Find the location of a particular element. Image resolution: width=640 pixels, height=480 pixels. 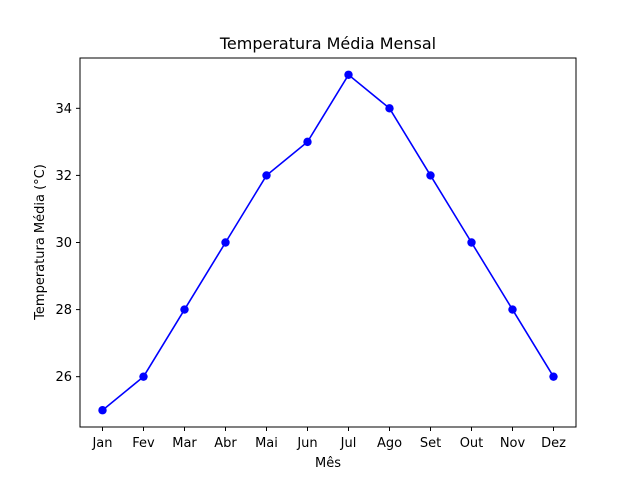

x-tick-label: Jun is located at coordinates (306, 443).